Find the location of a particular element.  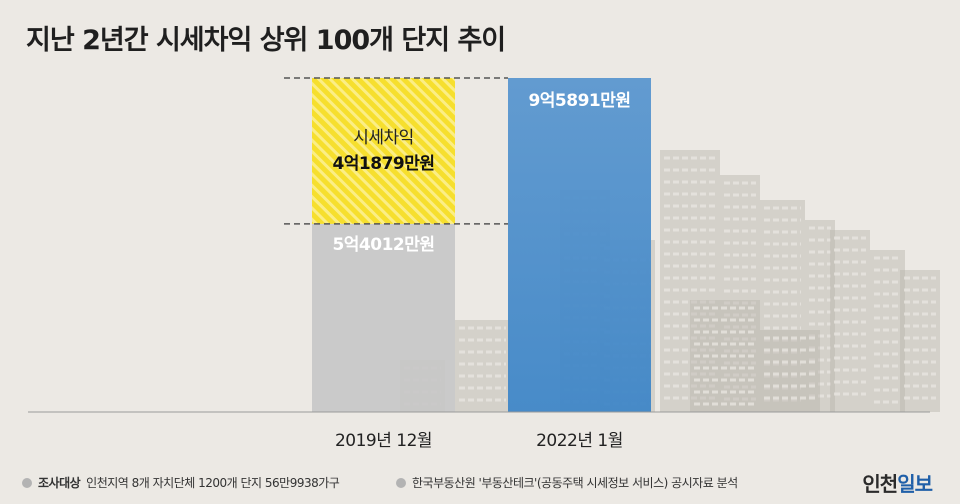

x-tick-label-2022-01: 2022년 1월 is located at coordinates (579, 441).